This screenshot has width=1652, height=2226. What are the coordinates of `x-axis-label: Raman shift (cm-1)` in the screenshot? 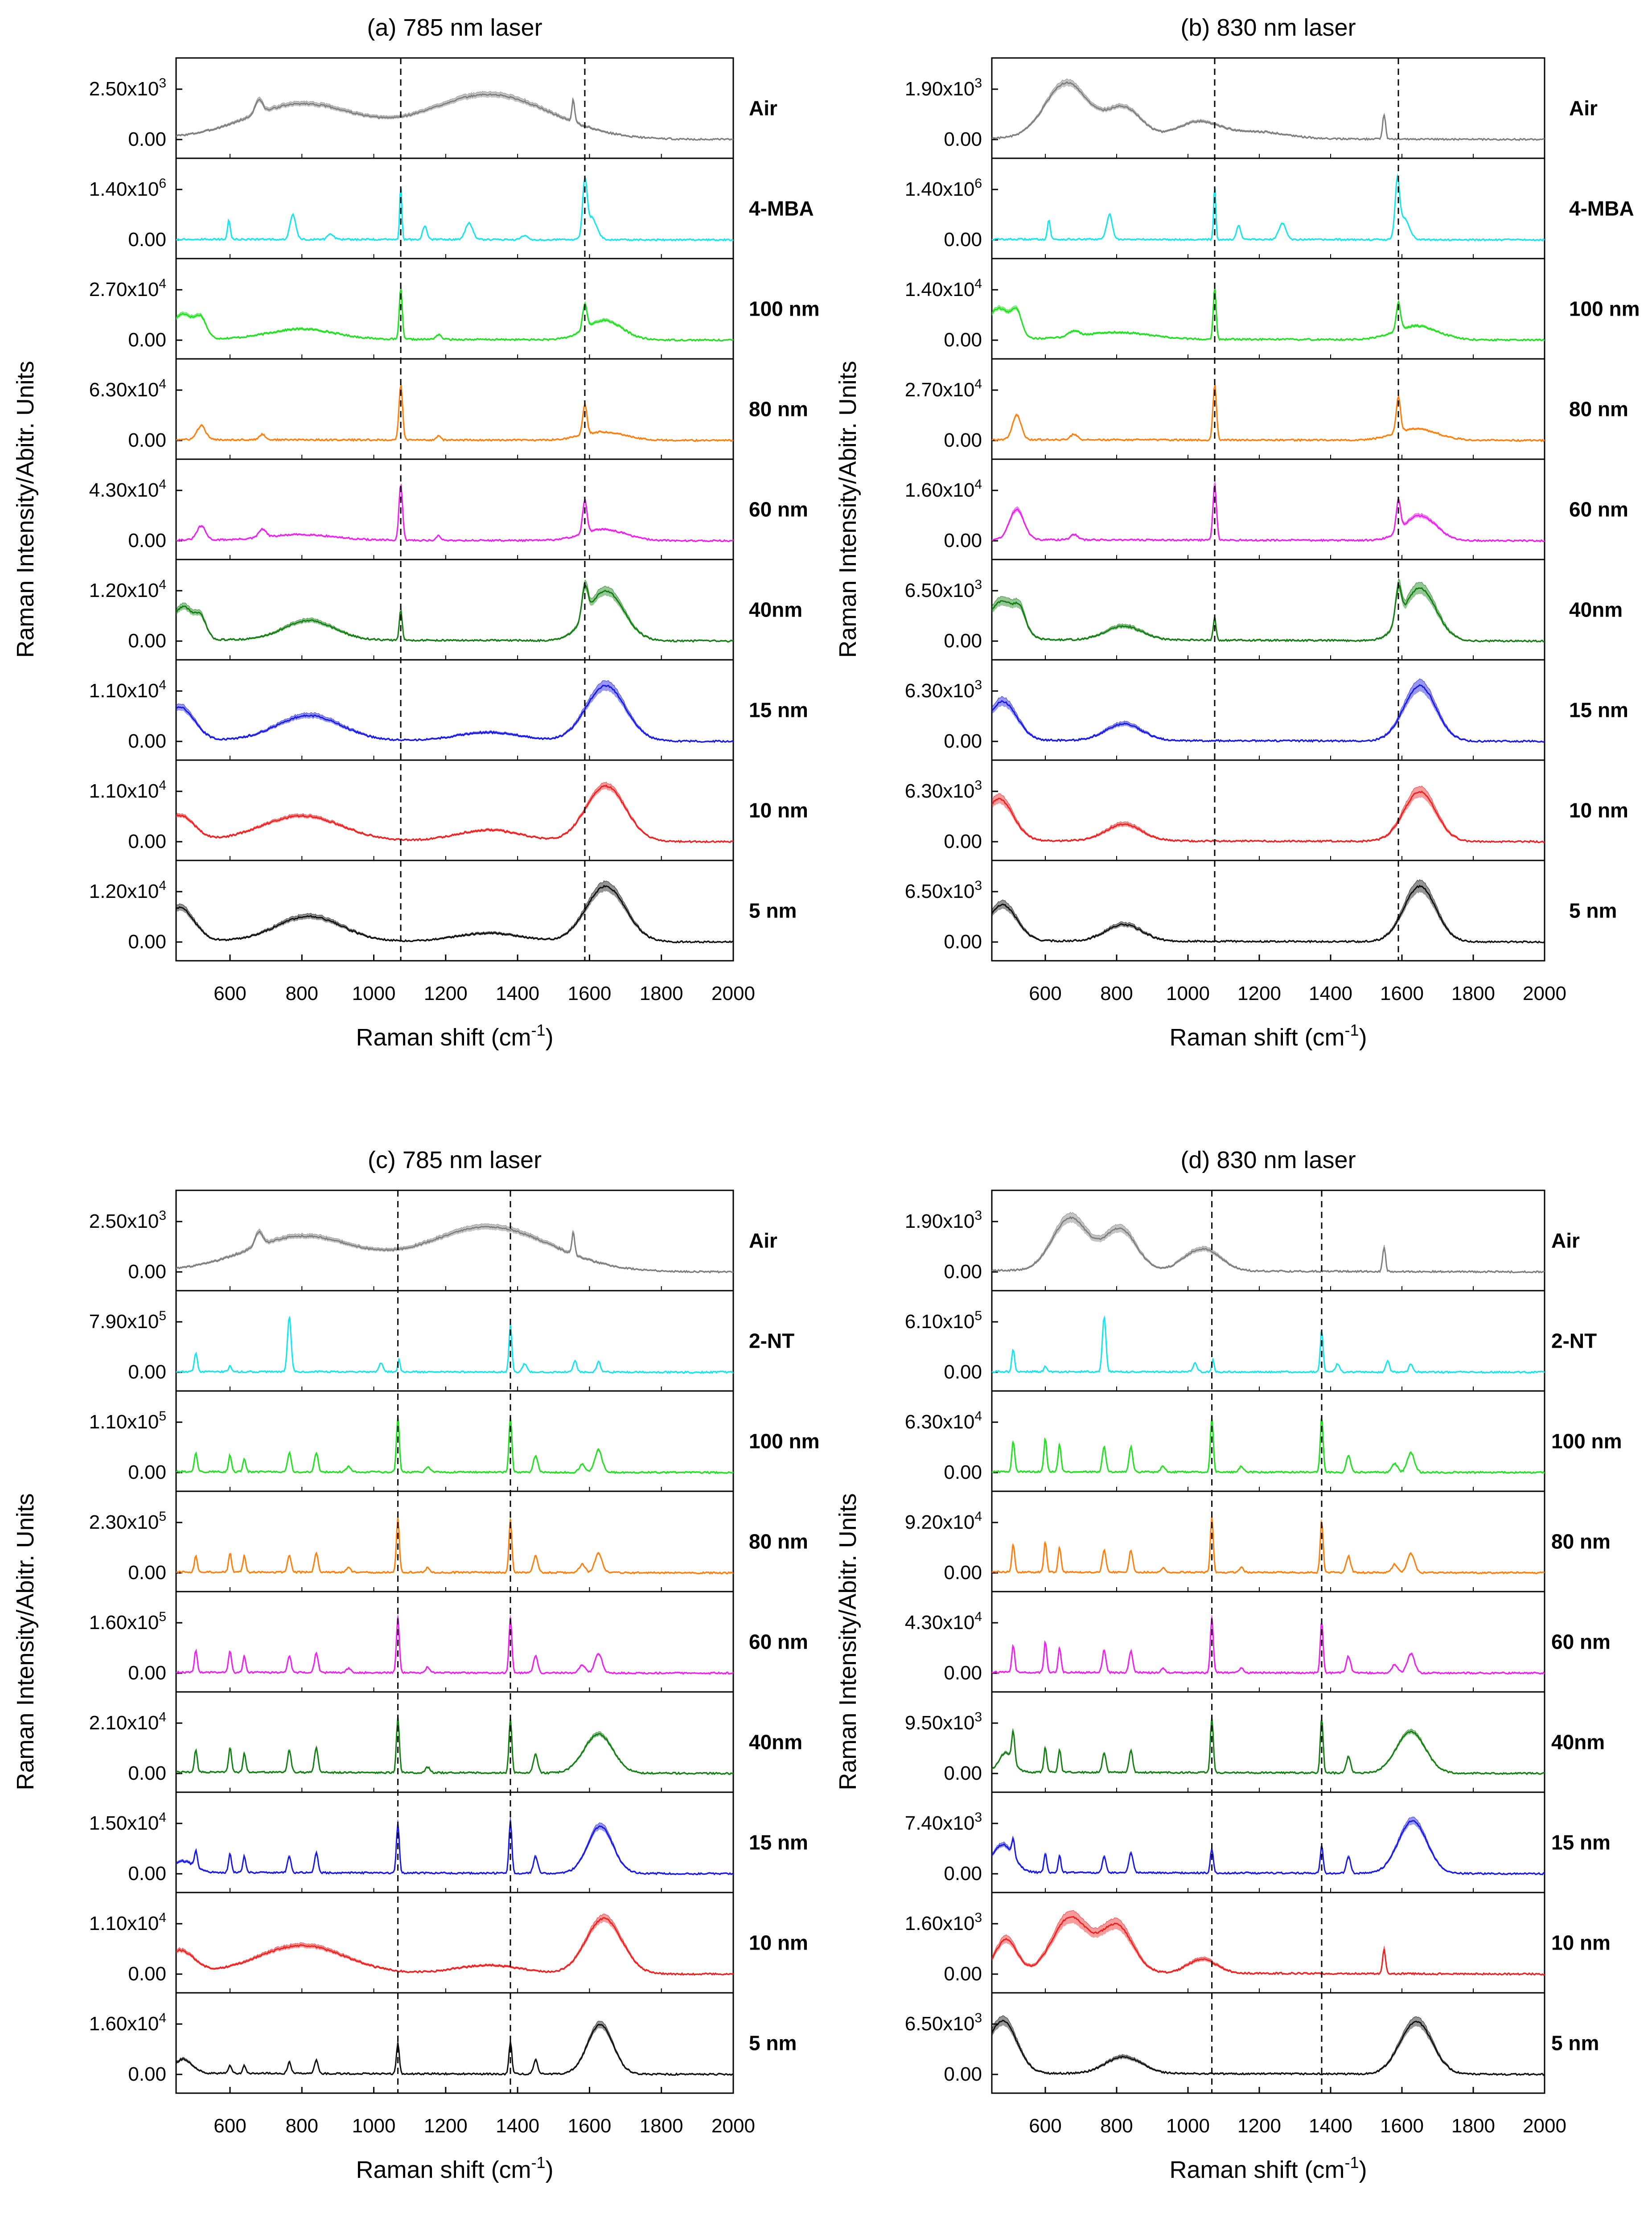 It's located at (455, 1036).